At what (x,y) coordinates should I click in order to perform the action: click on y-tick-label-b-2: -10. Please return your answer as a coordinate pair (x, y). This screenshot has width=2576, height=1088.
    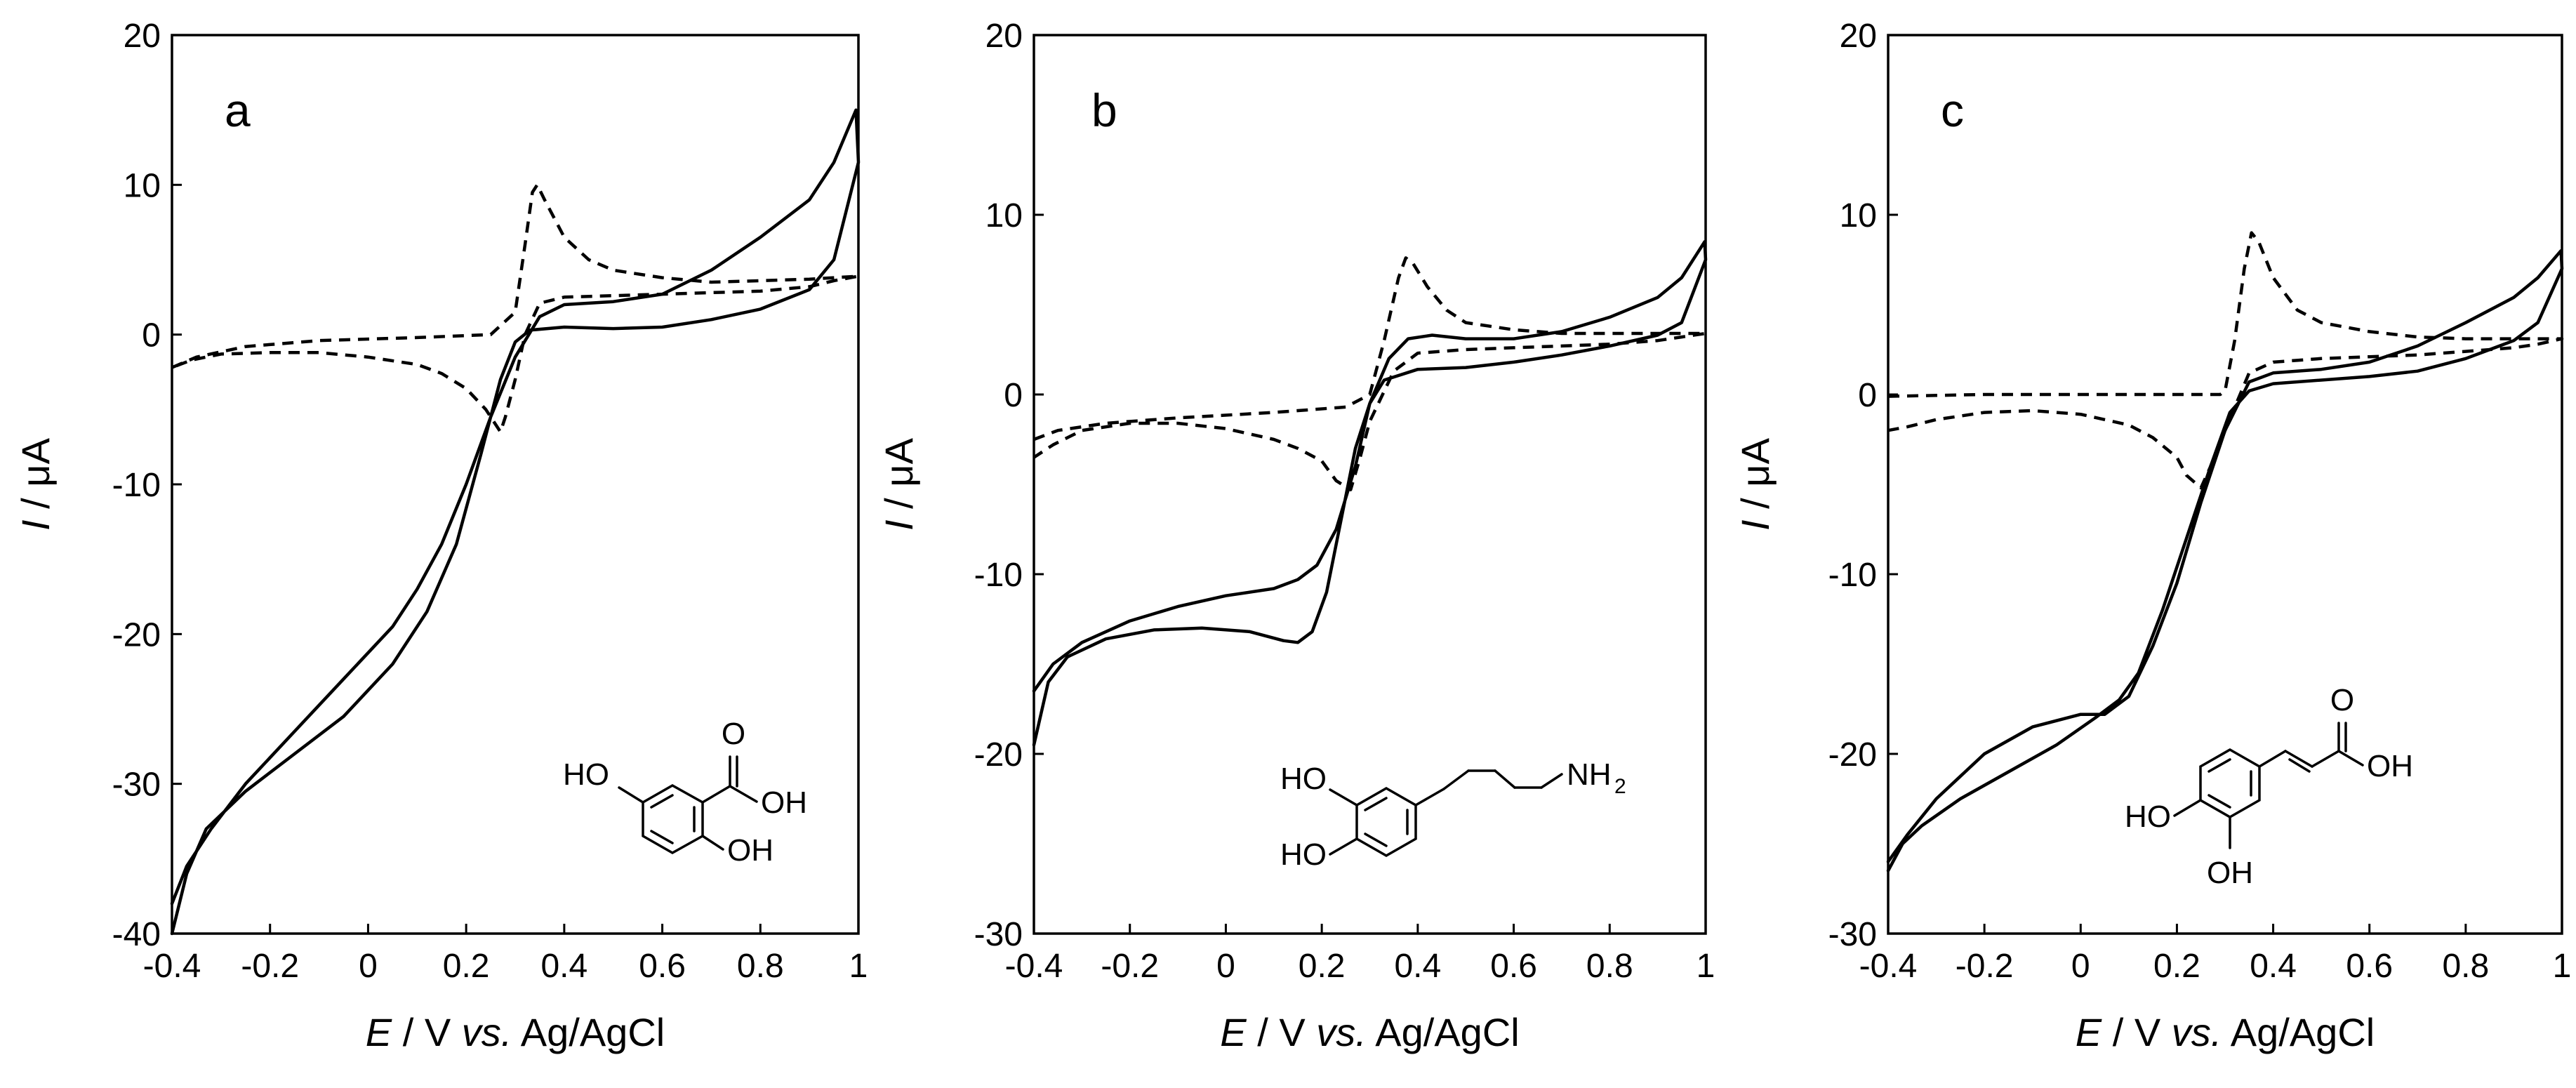
    Looking at the image, I should click on (999, 575).